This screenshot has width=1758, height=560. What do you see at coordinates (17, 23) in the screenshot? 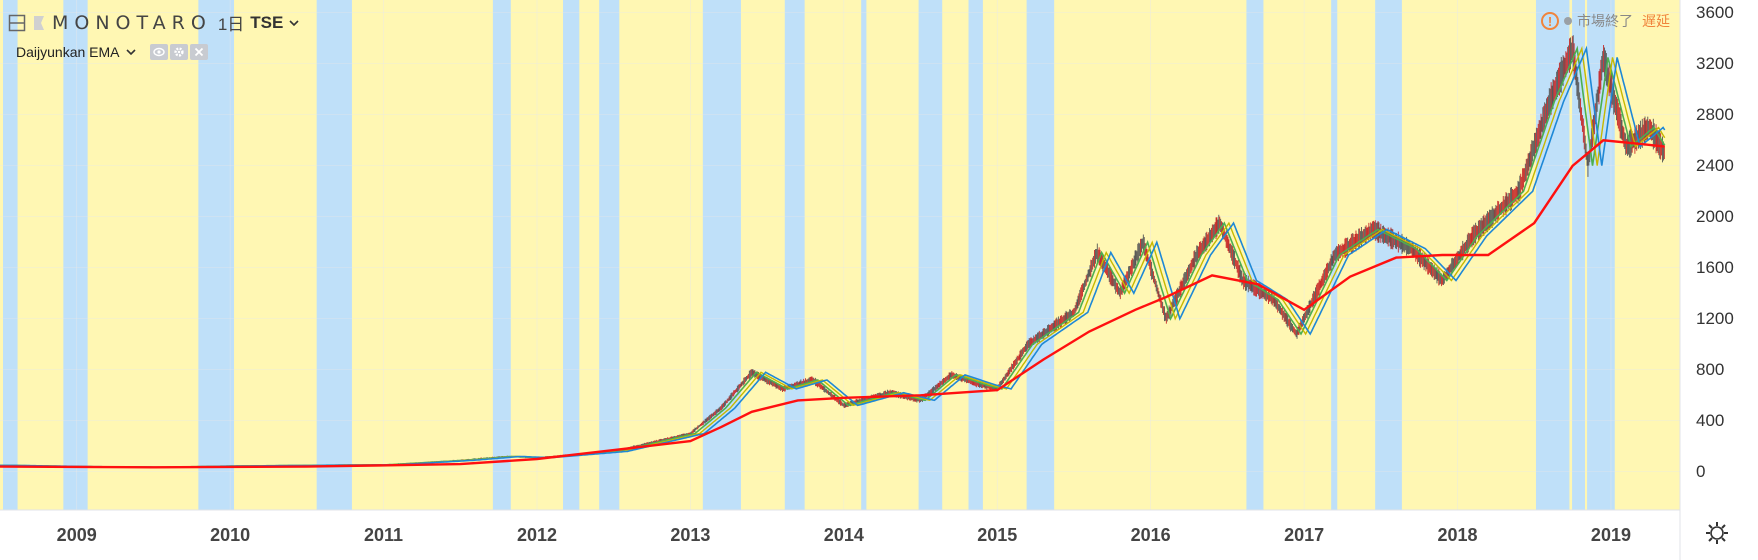
I see `collapse-icon` at bounding box center [17, 23].